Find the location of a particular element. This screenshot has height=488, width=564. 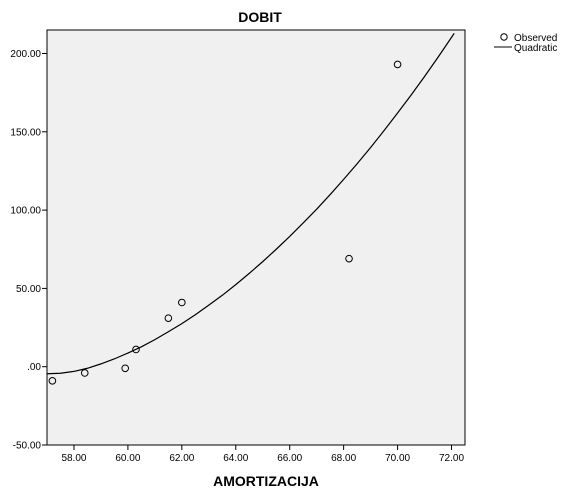

x-axis-title: AMORTIZACIJA is located at coordinates (266, 480).